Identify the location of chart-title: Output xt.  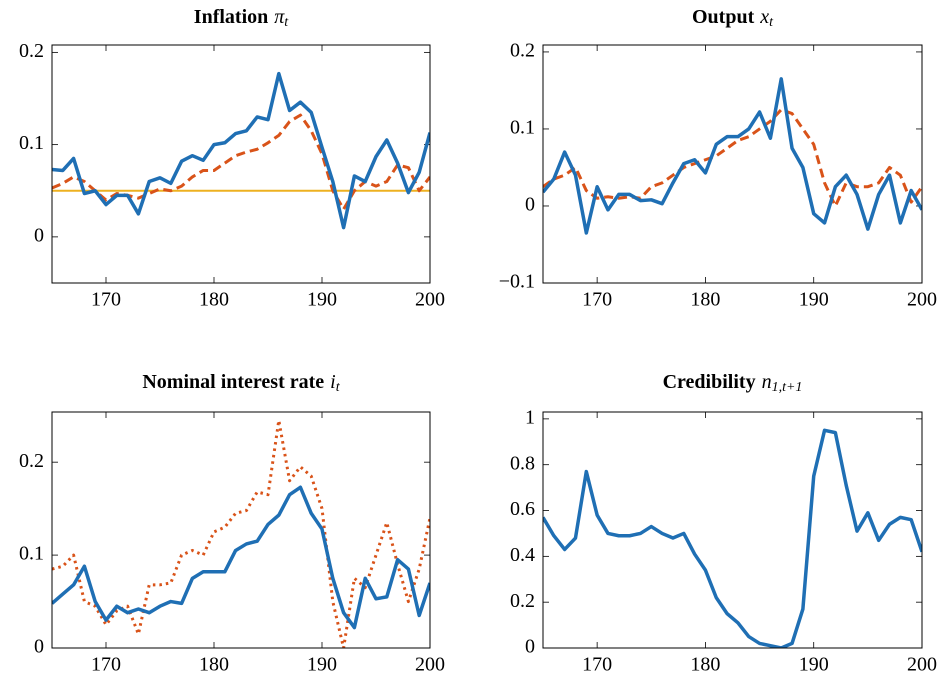
(733, 18).